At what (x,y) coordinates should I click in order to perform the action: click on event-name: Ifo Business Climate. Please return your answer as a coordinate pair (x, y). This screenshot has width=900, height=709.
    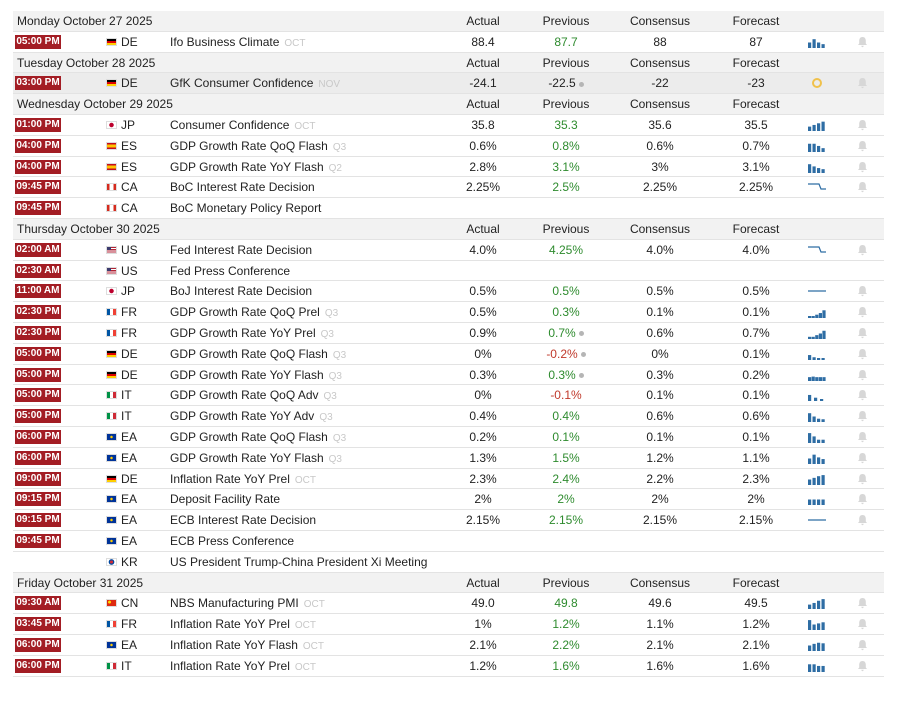
    Looking at the image, I should click on (225, 41).